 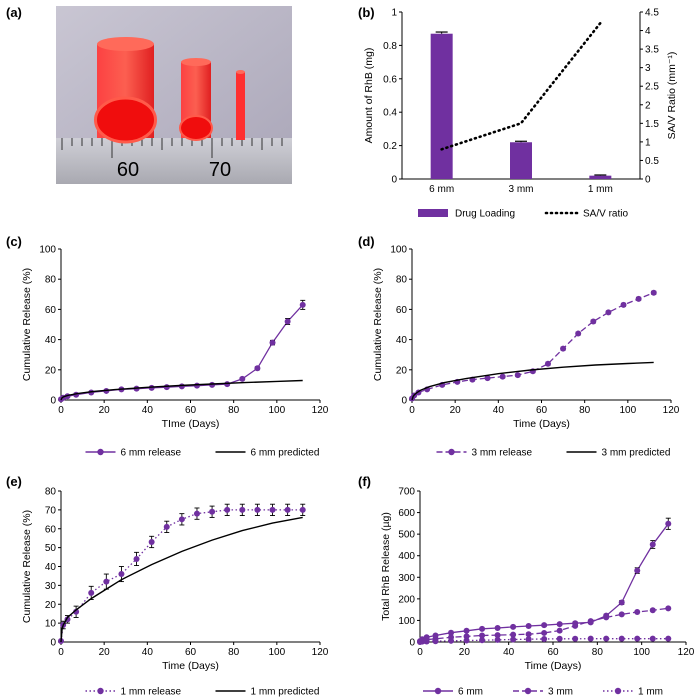 I want to click on y-tick-label: 10, so click(x=51, y=624).